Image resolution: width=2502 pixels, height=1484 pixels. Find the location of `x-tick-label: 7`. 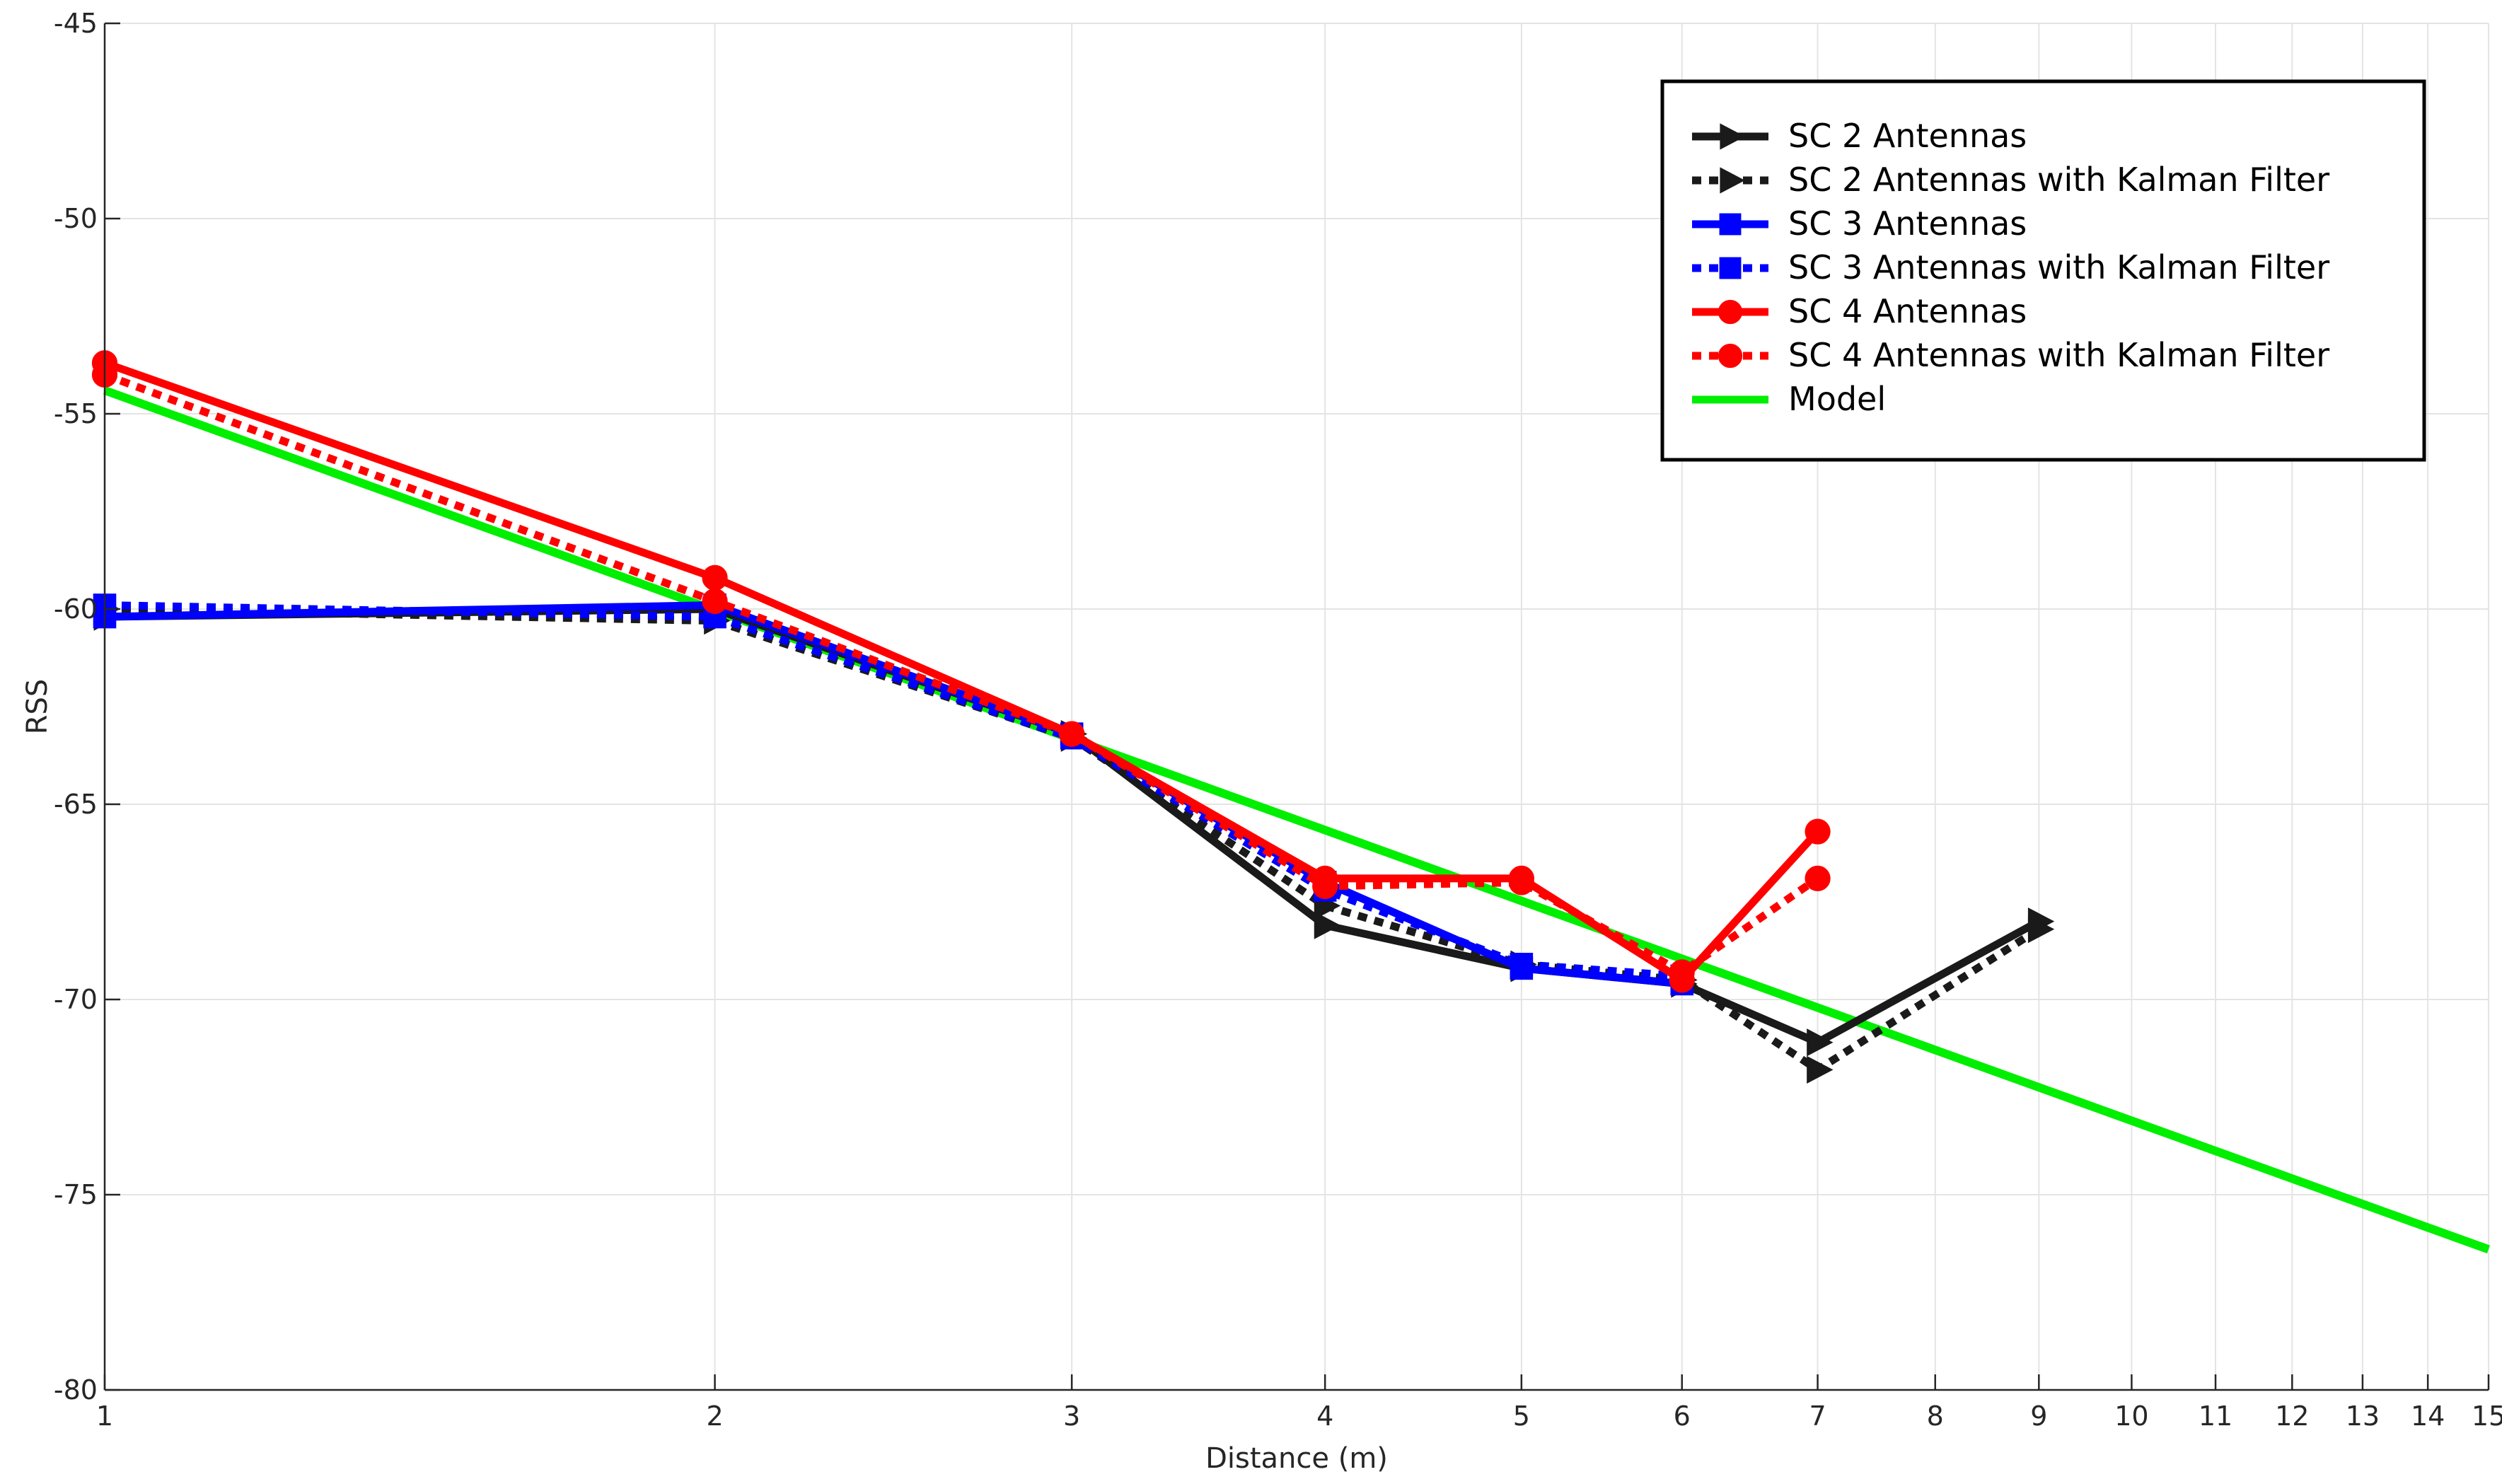

x-tick-label: 7 is located at coordinates (1818, 1416).